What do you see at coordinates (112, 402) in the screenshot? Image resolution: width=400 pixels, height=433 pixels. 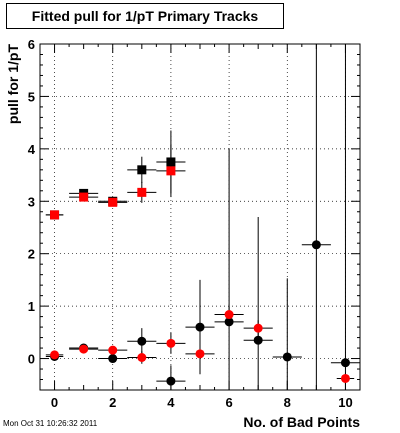 I see `x-tick-label: 2` at bounding box center [112, 402].